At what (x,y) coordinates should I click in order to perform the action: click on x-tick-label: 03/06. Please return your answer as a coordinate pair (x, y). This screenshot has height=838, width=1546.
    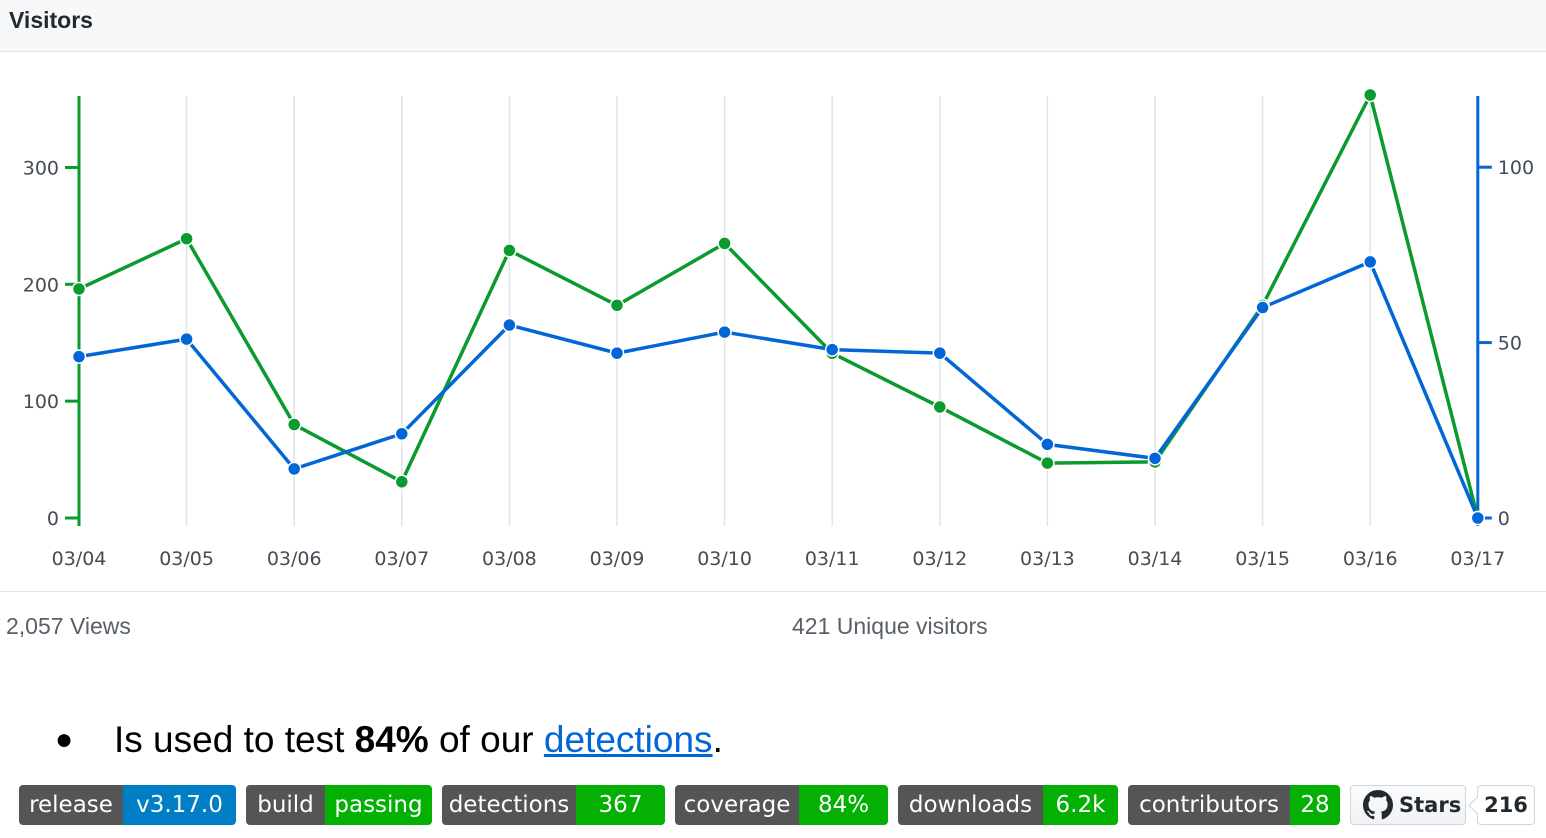
    Looking at the image, I should click on (294, 559).